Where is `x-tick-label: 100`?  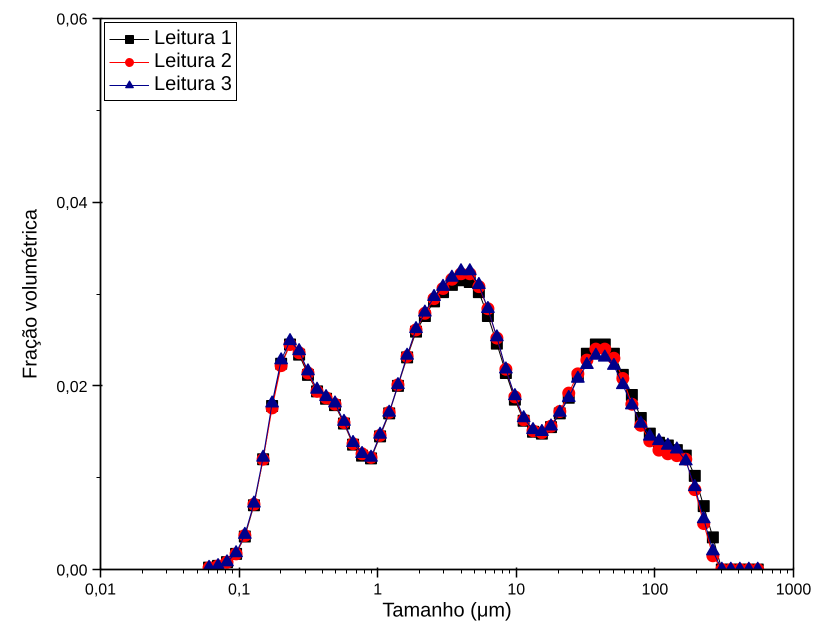
x-tick-label: 100 is located at coordinates (655, 590).